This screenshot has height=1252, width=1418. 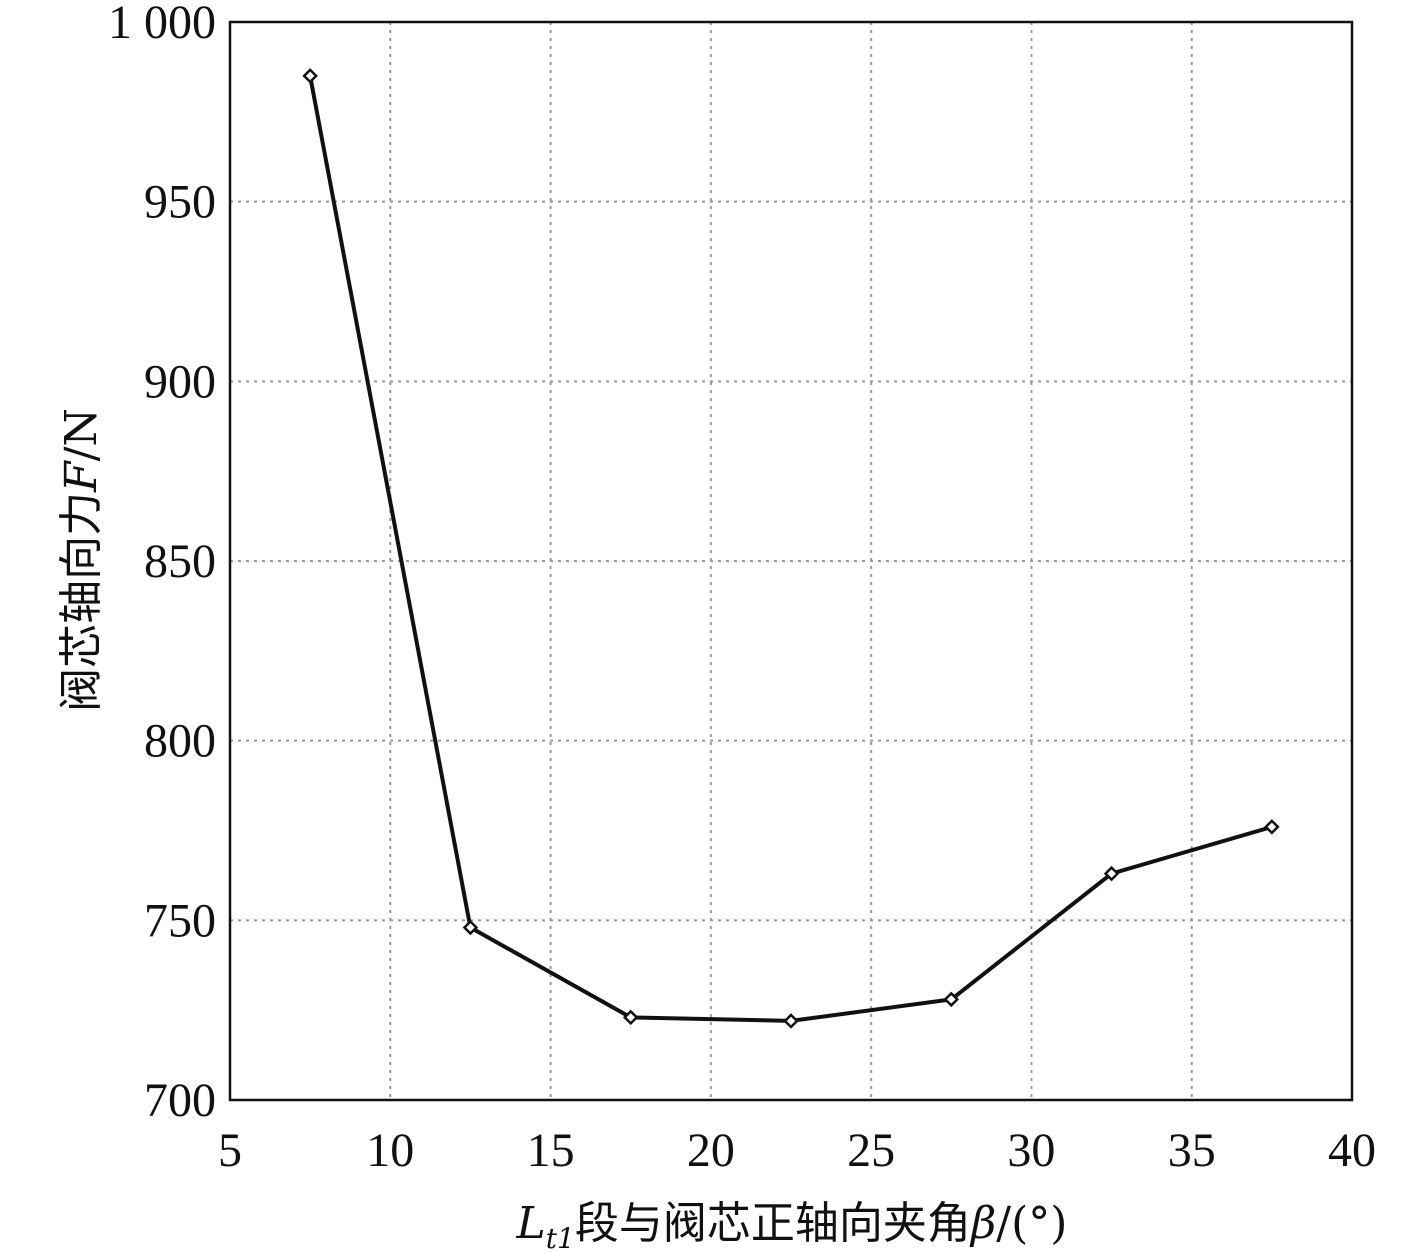 What do you see at coordinates (180, 920) in the screenshot?
I see `y-tick-label: 750` at bounding box center [180, 920].